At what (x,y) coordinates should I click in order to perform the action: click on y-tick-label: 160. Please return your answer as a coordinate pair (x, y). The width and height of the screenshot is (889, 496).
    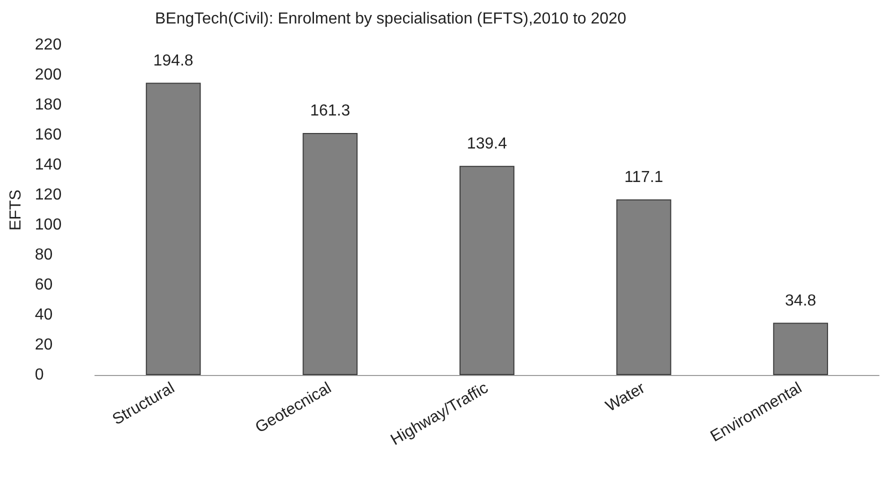
    Looking at the image, I should click on (48, 135).